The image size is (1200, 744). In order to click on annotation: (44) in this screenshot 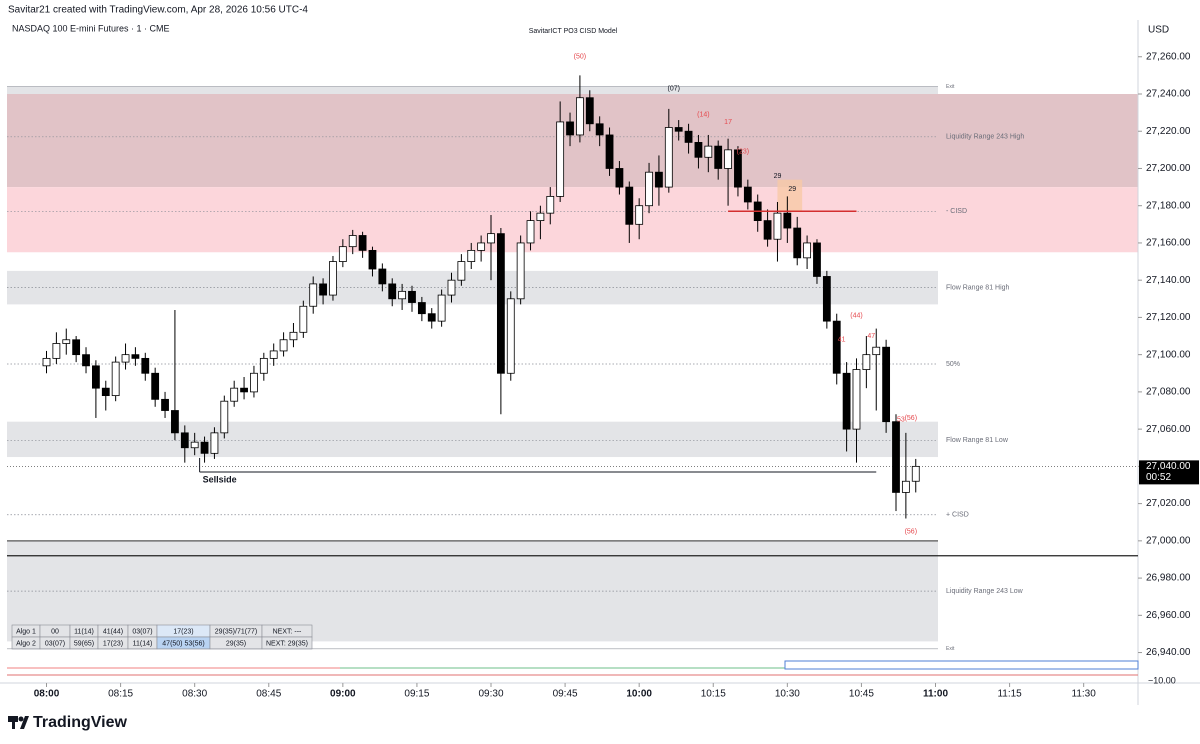, I will do `click(856, 315)`.